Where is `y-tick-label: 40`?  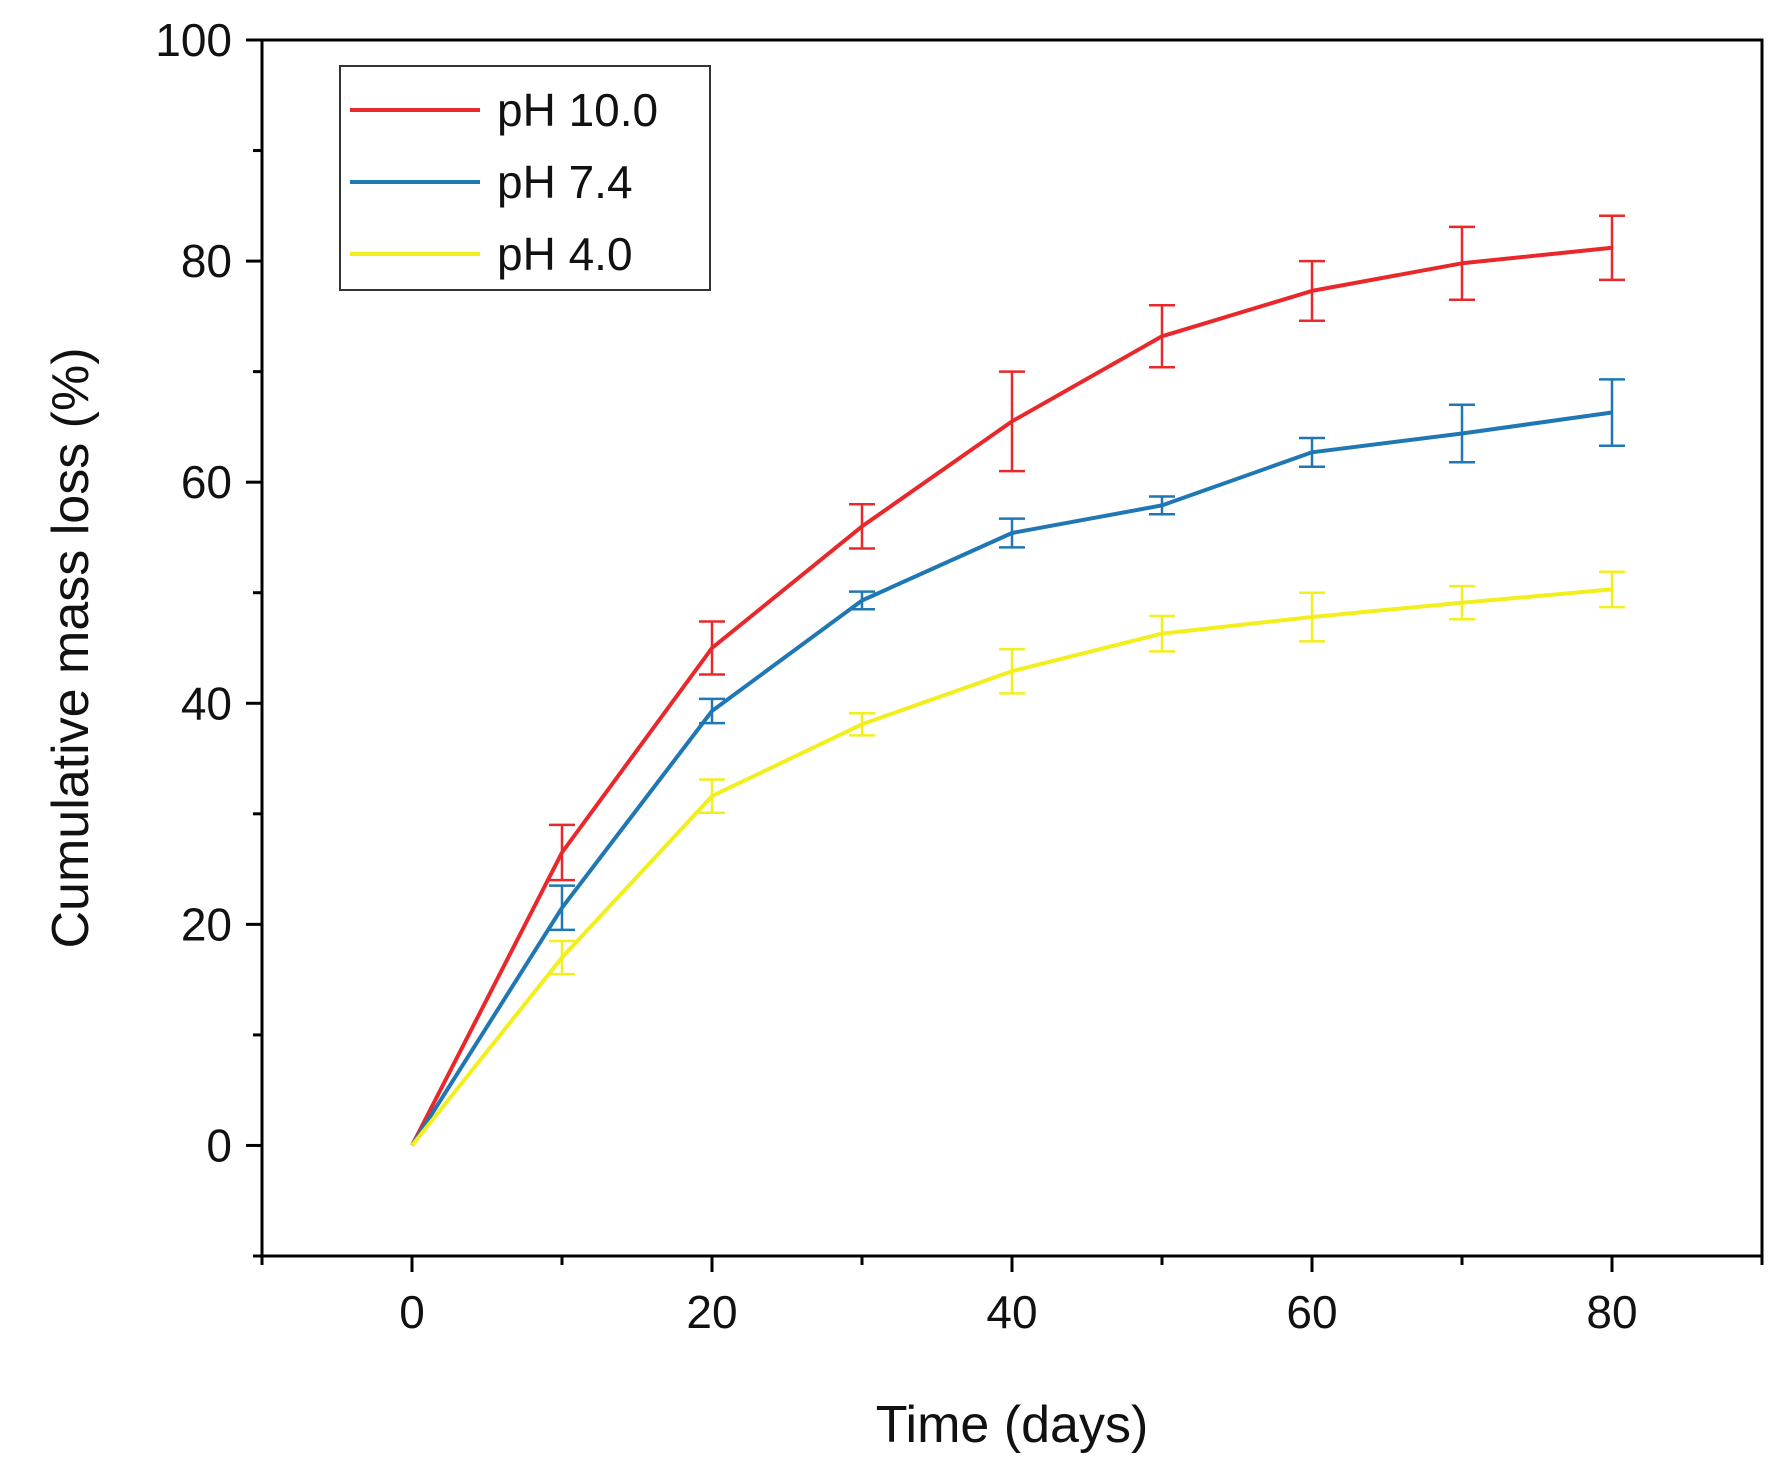
y-tick-label: 40 is located at coordinates (206, 703).